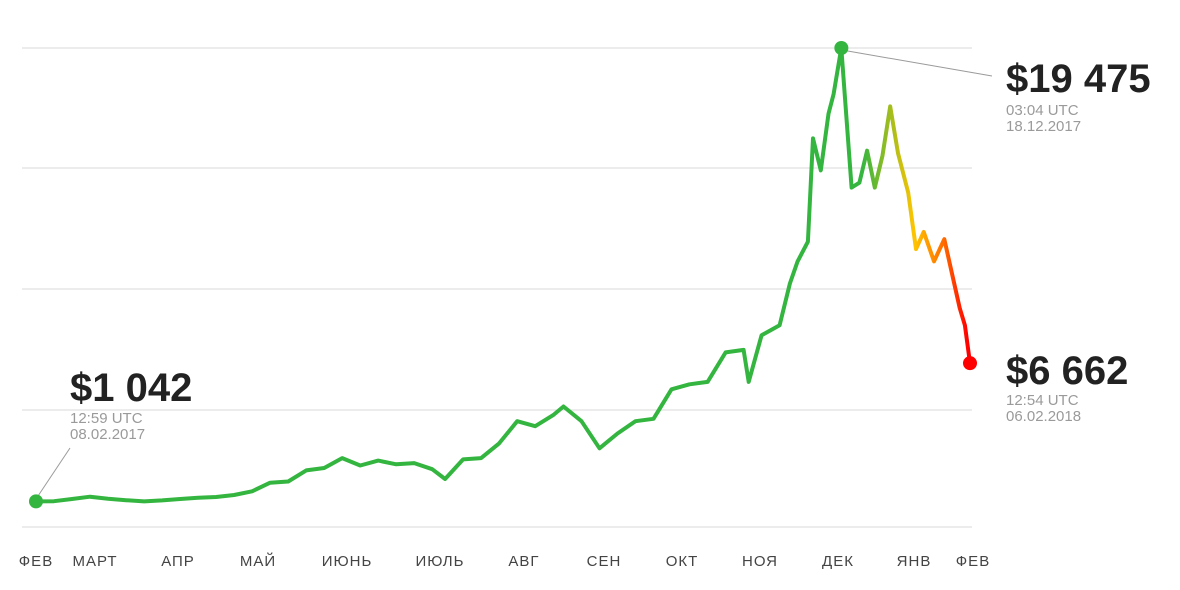  I want to click on x-tick-label: ДЕК, so click(838, 561).